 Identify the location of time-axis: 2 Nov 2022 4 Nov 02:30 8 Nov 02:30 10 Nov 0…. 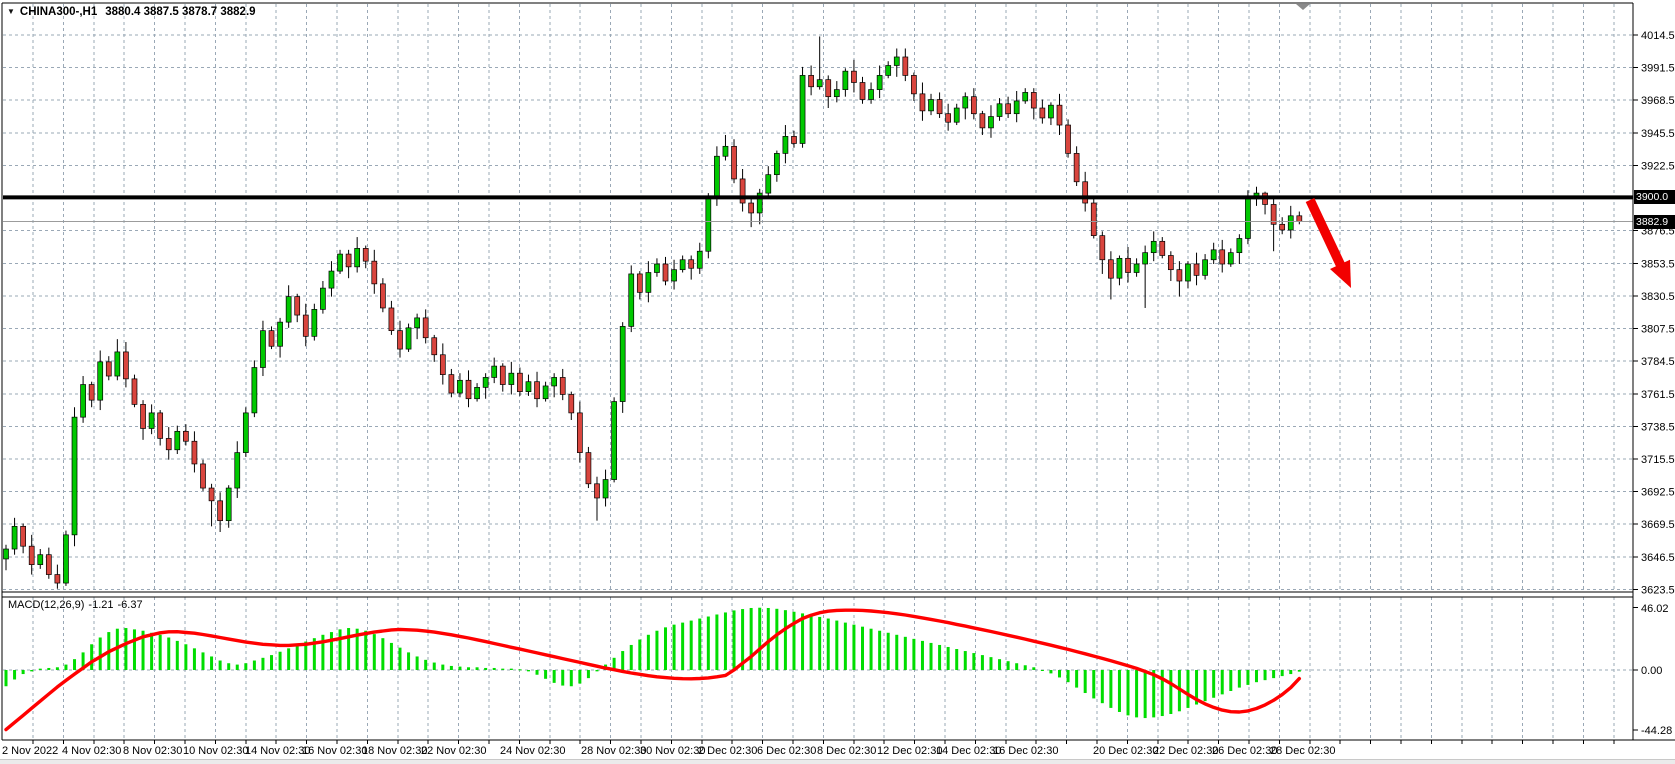
(808, 748).